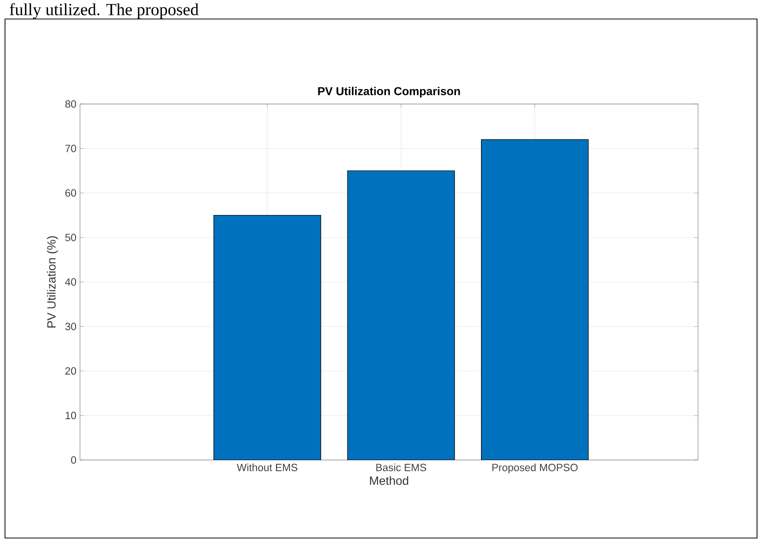 Image resolution: width=758 pixels, height=539 pixels. I want to click on y-tick-label: 60, so click(70, 193).